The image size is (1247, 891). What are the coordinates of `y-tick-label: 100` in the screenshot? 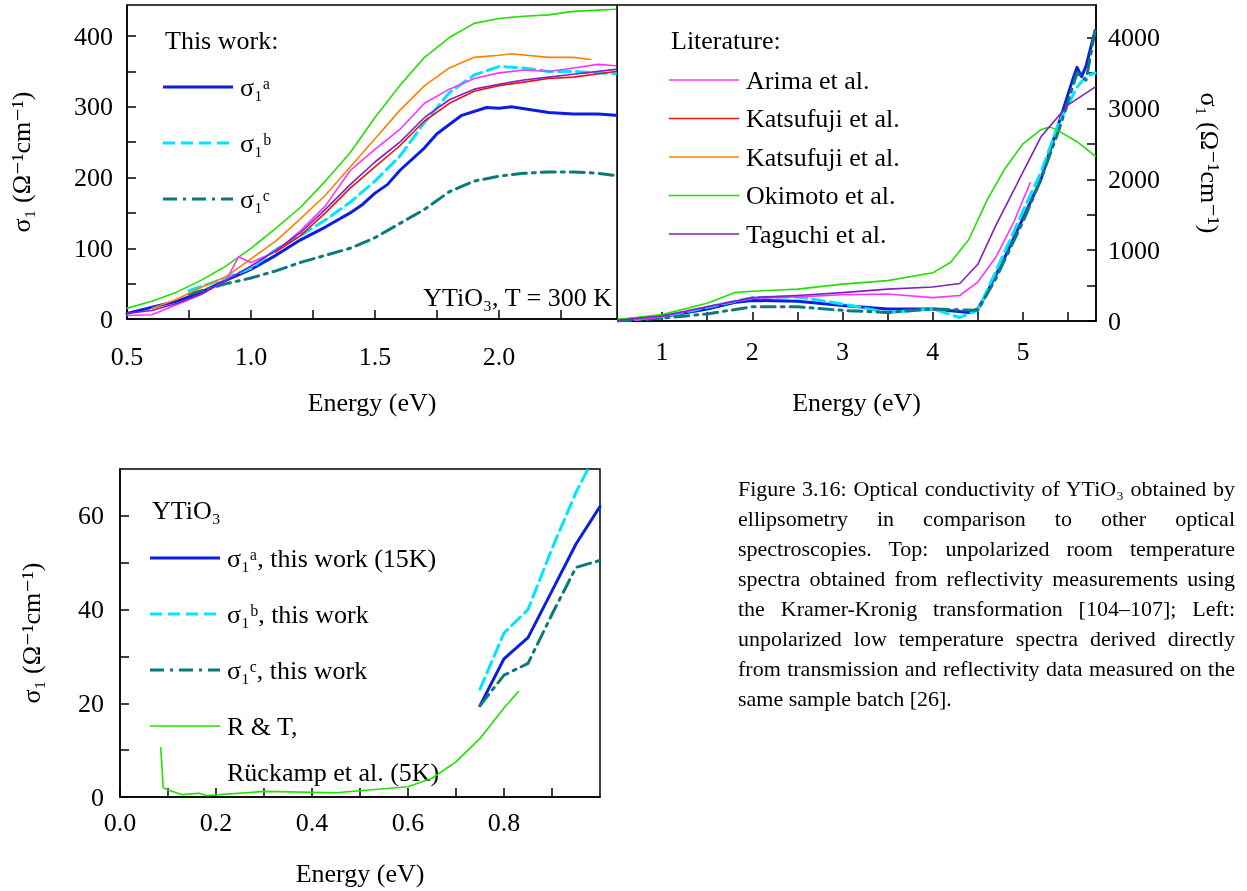 It's located at (93, 248).